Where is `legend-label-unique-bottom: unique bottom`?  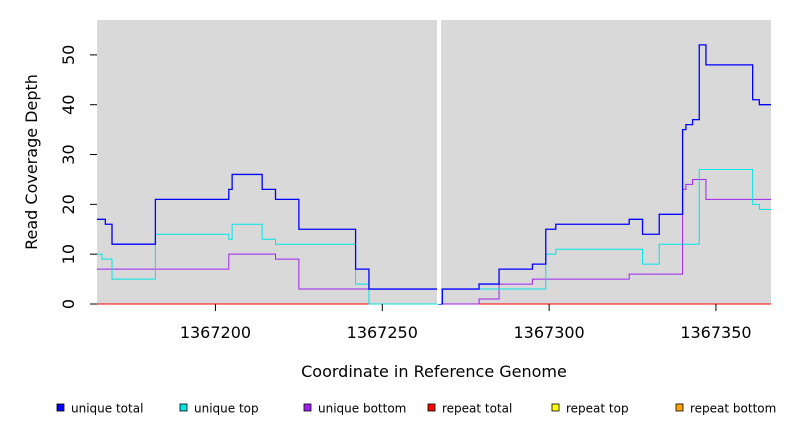 legend-label-unique-bottom: unique bottom is located at coordinates (362, 409).